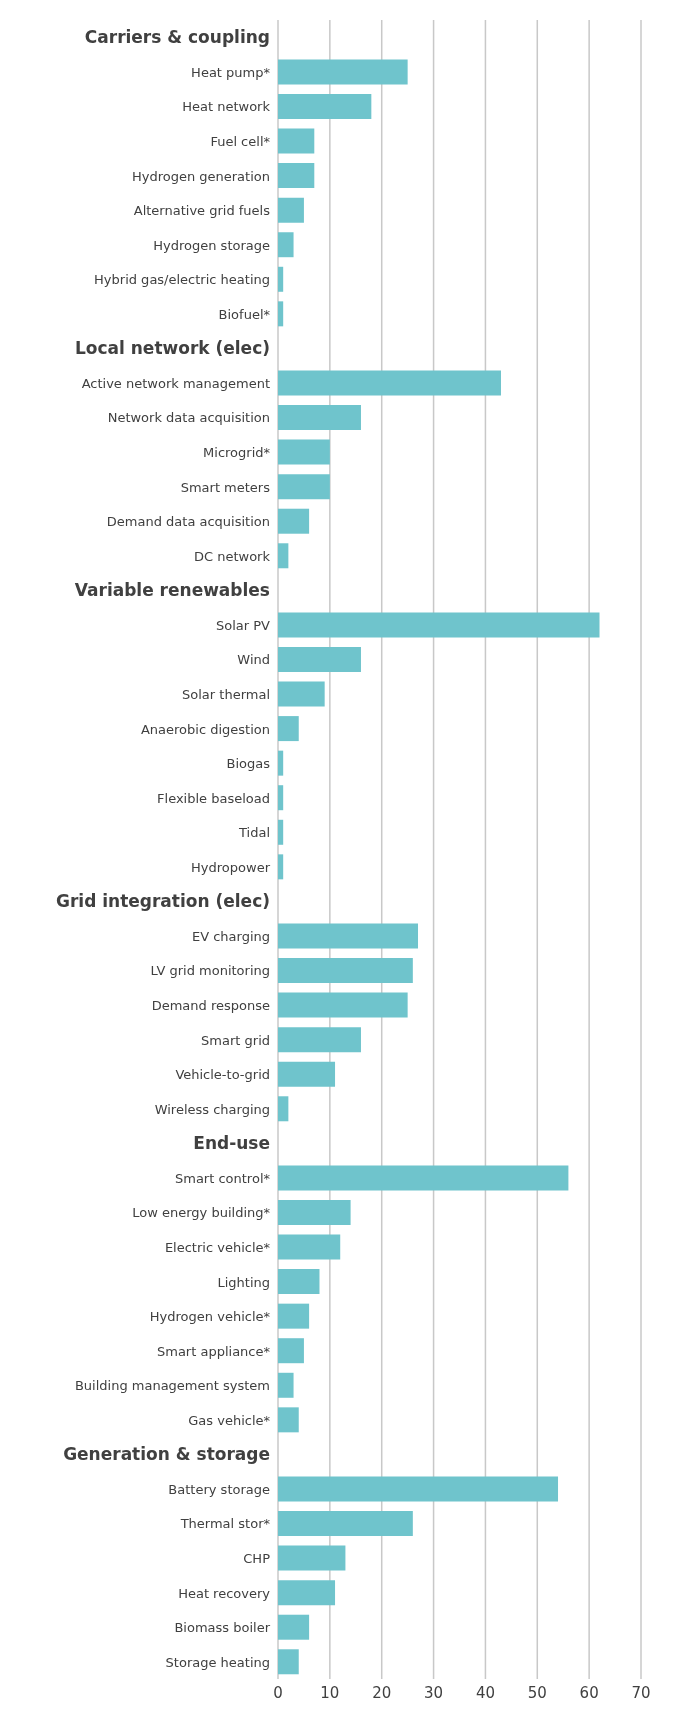 The image size is (675, 1724). I want to click on y-tick-label: Thermal stor*, so click(225, 1524).